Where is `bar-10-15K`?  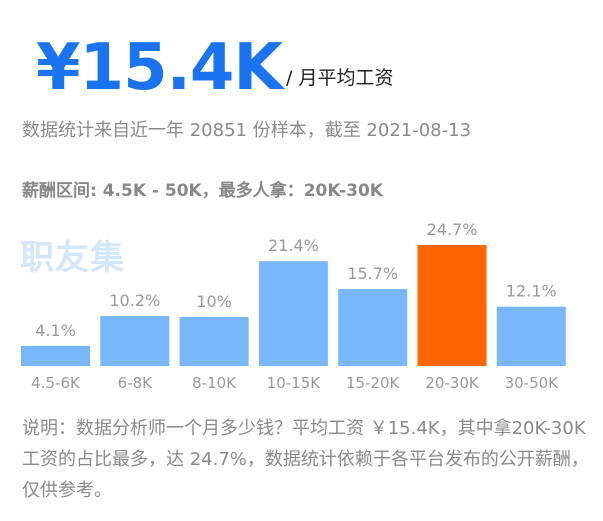
bar-10-15K is located at coordinates (293, 313).